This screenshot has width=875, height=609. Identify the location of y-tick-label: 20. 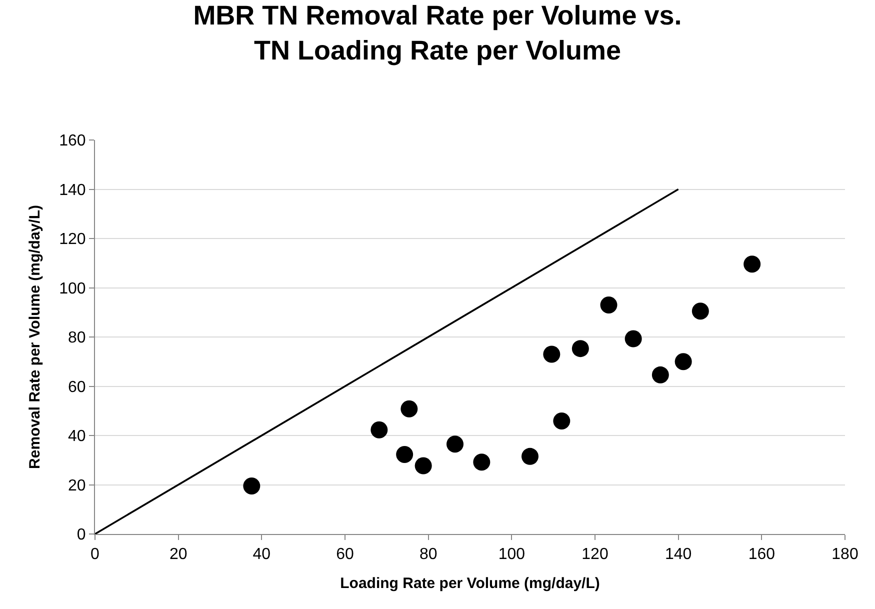
(77, 485).